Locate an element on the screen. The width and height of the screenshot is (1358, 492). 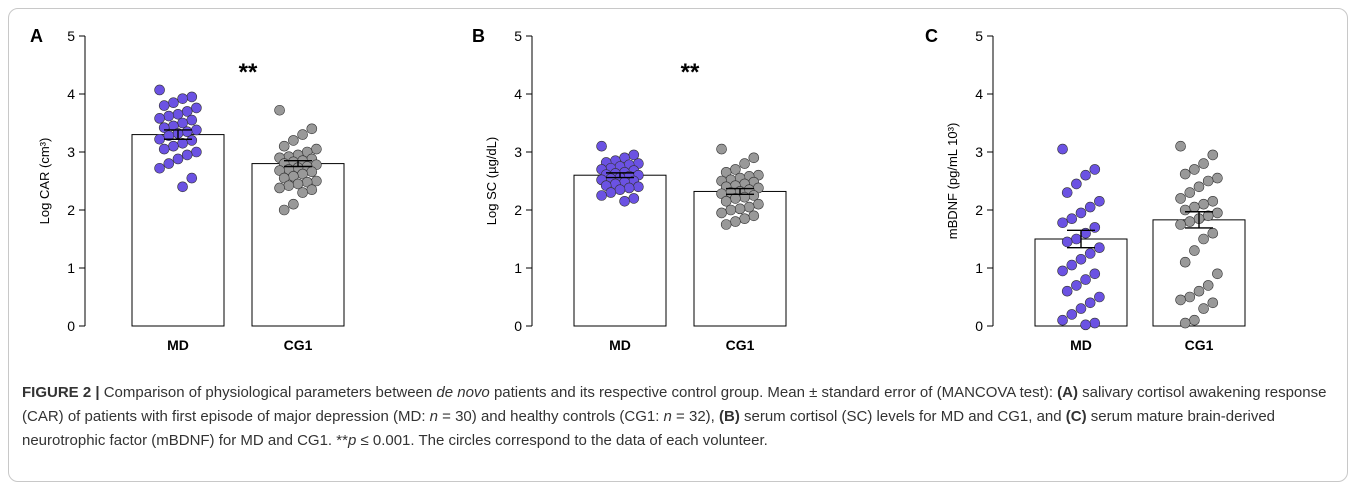
caption-text: = 32), is located at coordinates (695, 416).